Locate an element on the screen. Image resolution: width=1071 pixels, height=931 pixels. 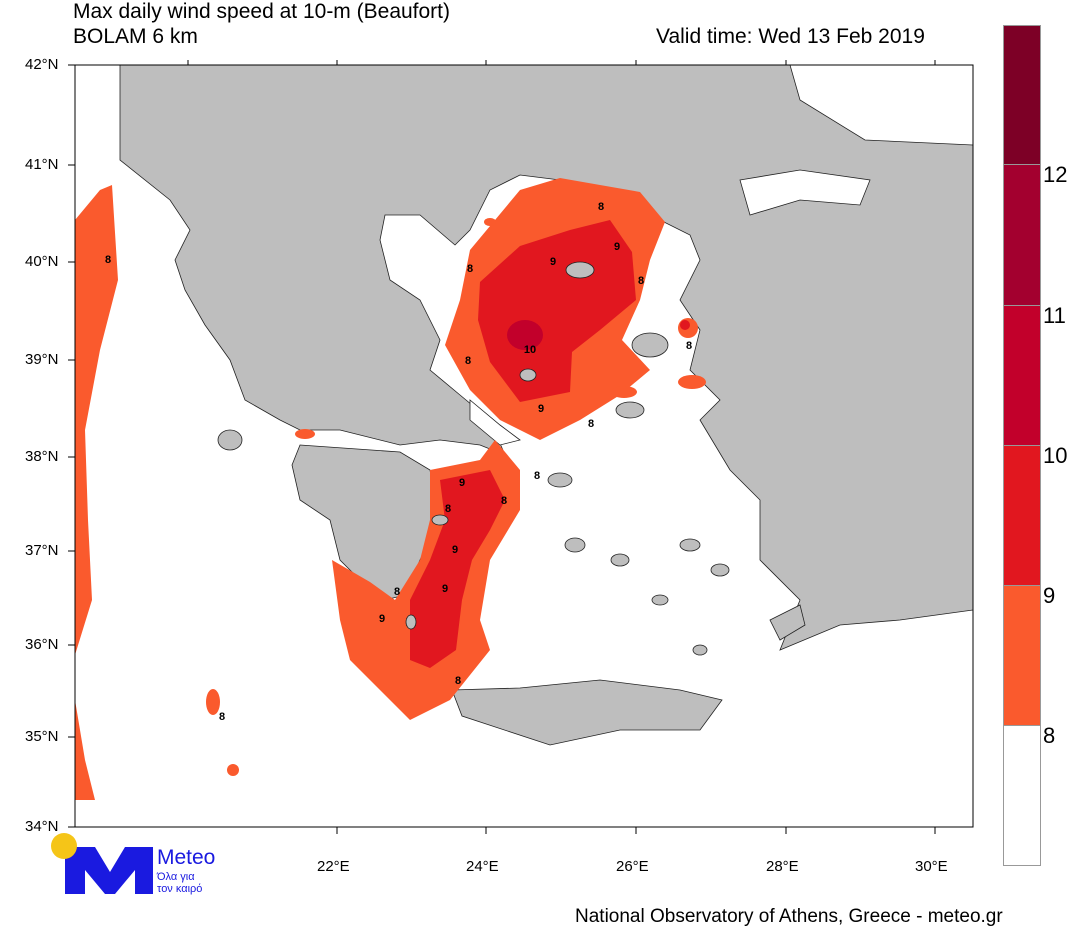
colorbar-label: 9 is located at coordinates (1049, 595).